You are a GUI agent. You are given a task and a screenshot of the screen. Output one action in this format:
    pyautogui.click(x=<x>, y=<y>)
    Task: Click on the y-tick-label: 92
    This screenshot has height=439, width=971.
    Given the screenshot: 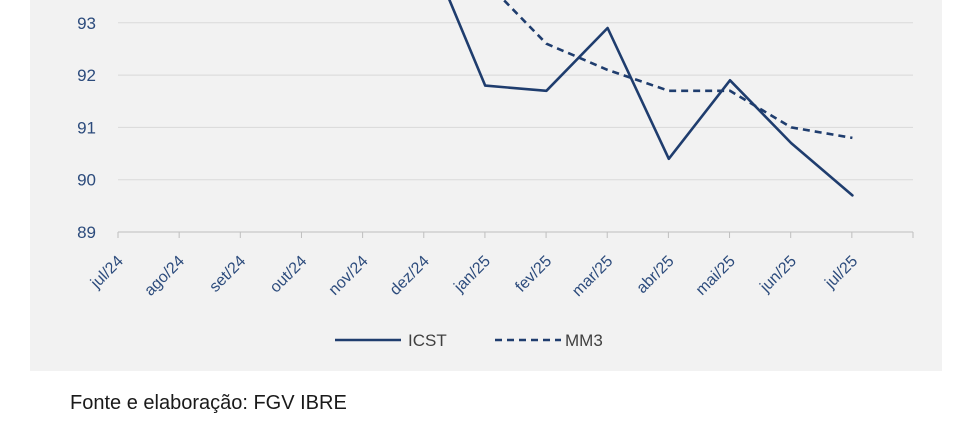 What is the action you would take?
    pyautogui.click(x=86, y=75)
    